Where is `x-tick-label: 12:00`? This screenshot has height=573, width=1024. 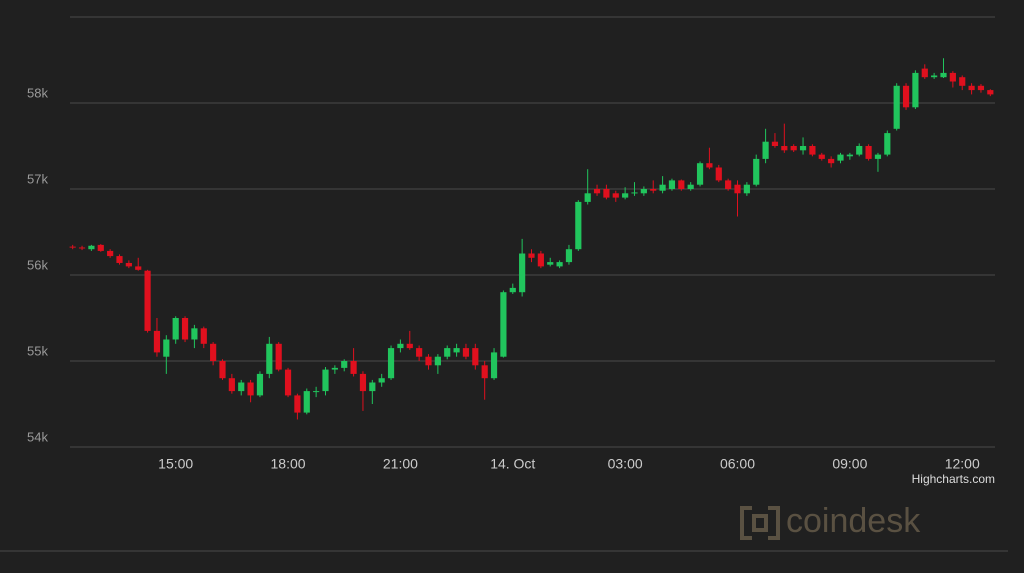
x-tick-label: 12:00 is located at coordinates (962, 464).